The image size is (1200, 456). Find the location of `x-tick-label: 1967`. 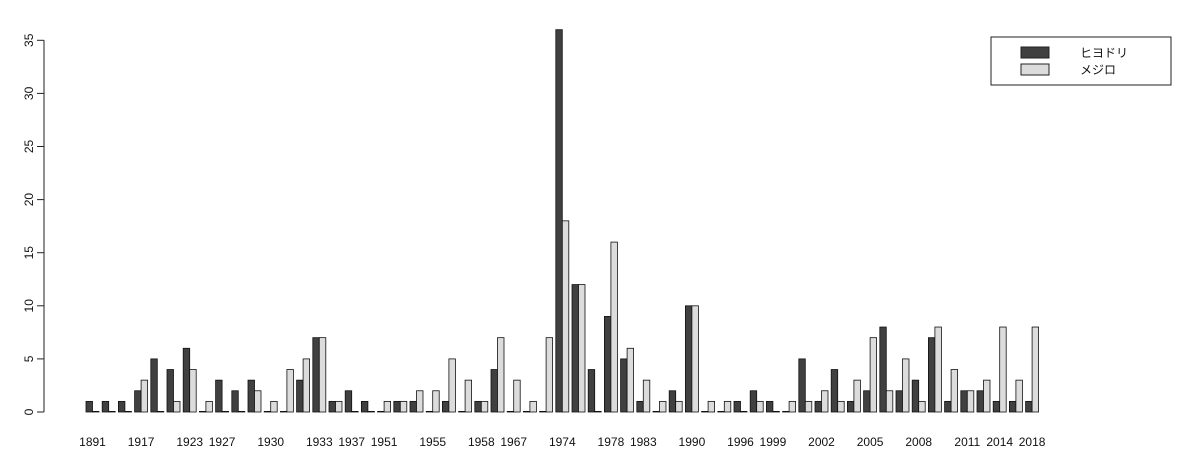

x-tick-label: 1967 is located at coordinates (513, 442).